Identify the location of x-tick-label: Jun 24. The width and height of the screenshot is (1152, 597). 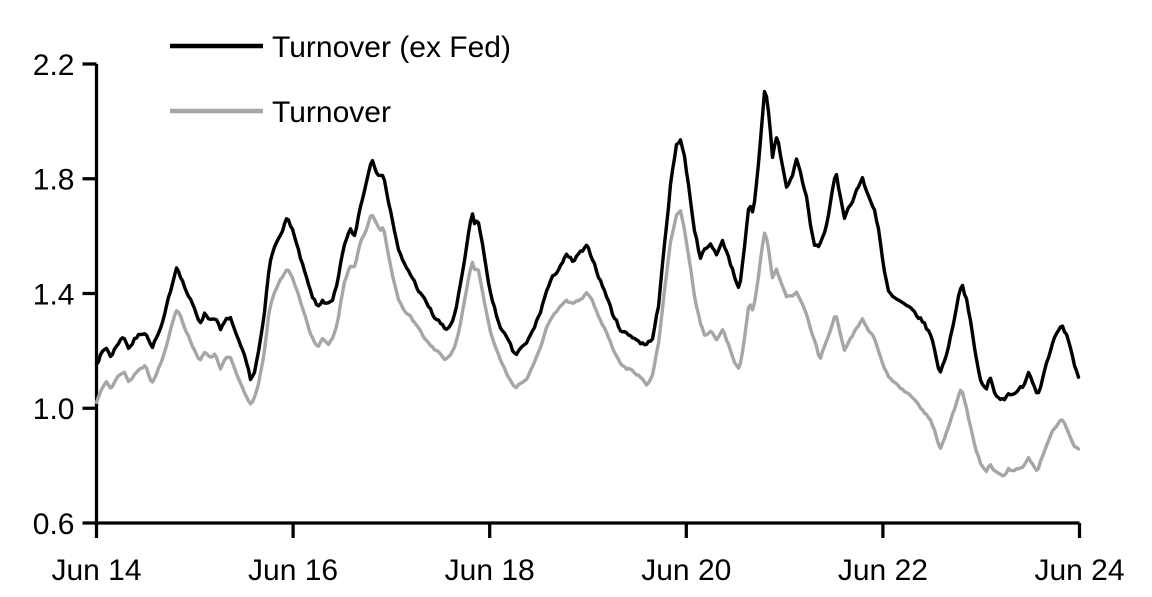
(1079, 570).